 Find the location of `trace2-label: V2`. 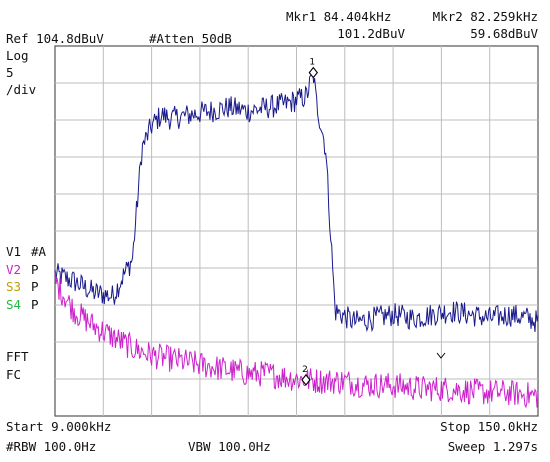

trace2-label: V2 is located at coordinates (14, 269).